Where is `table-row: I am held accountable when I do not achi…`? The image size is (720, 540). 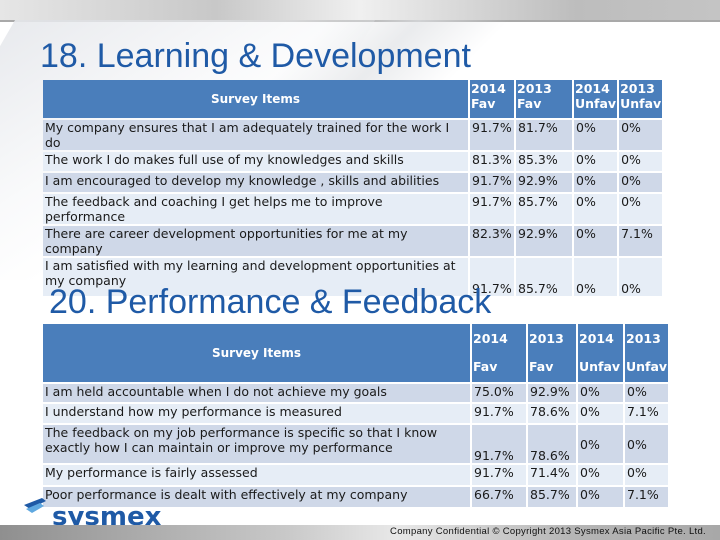
table-row: I am held accountable when I do not achi… is located at coordinates (356, 393).